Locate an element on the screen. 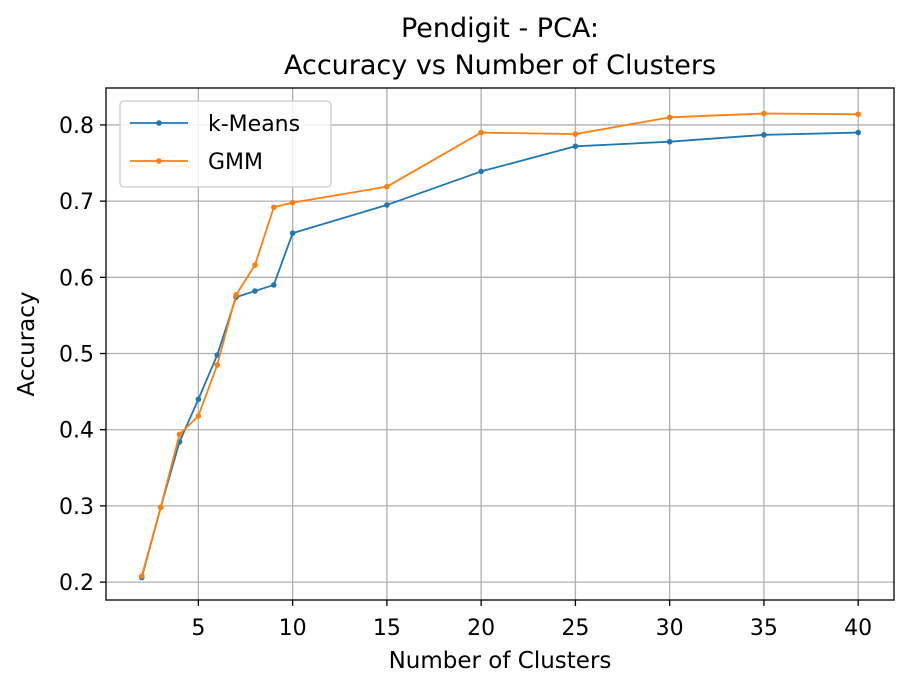 The image size is (912, 690). y-tick-label: 0.5 is located at coordinates (76, 355).